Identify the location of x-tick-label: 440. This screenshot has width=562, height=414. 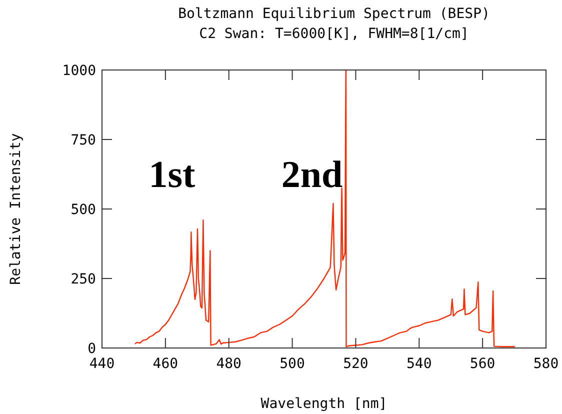
(102, 364).